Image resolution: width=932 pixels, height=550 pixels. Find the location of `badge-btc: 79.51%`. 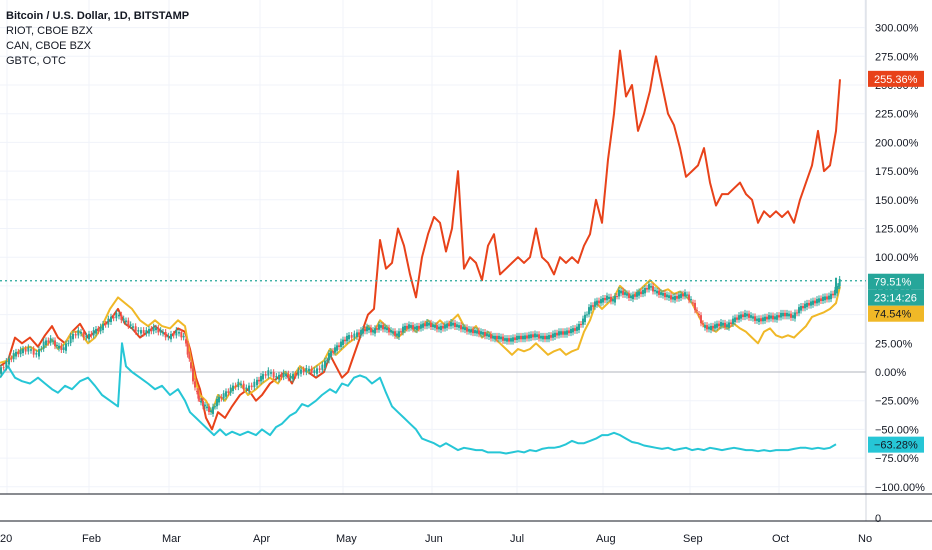

badge-btc: 79.51% is located at coordinates (893, 283).